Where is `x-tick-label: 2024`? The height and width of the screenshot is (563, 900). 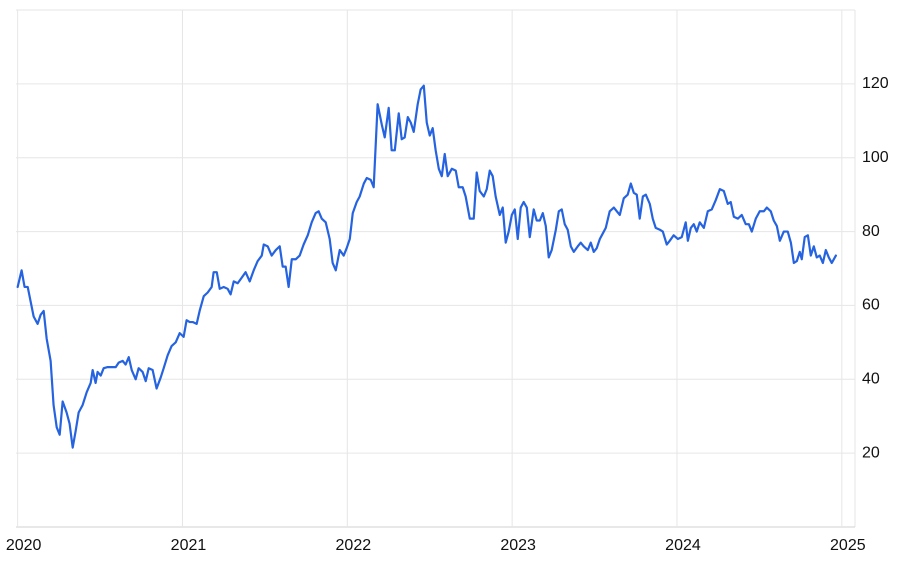
x-tick-label: 2024 is located at coordinates (683, 545).